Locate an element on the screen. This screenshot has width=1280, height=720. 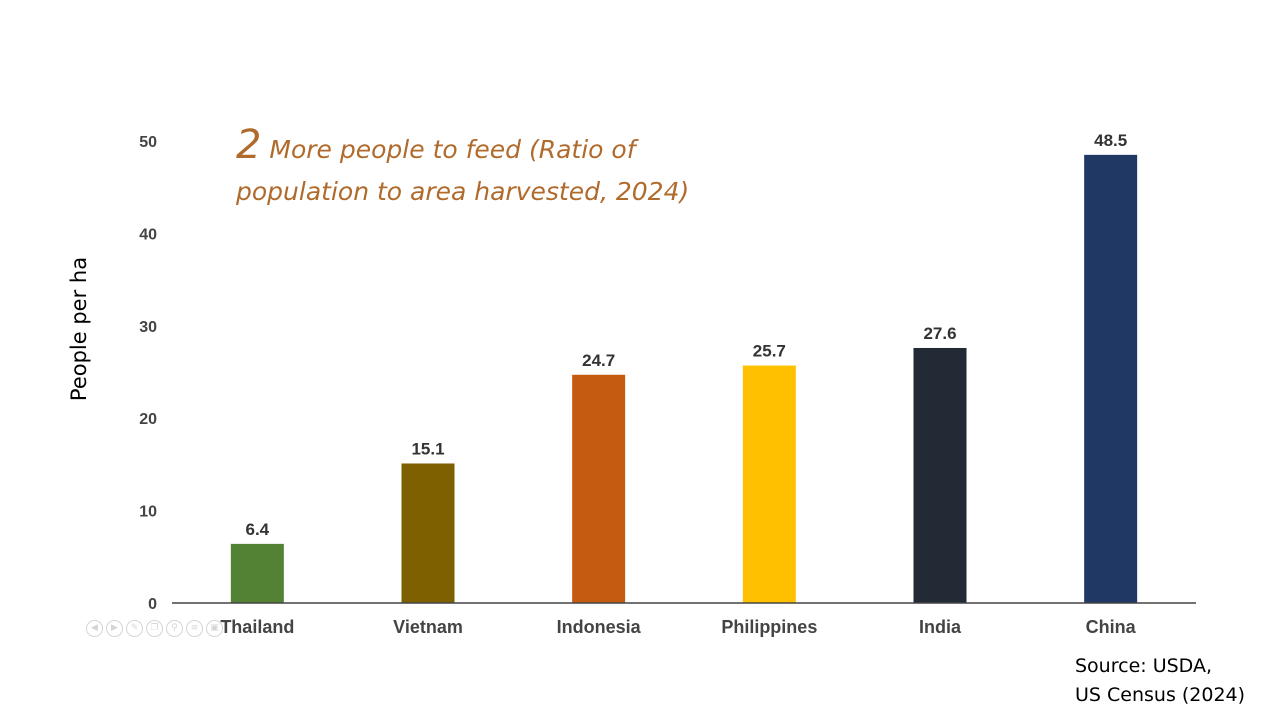
bar-thailand is located at coordinates (257, 573).